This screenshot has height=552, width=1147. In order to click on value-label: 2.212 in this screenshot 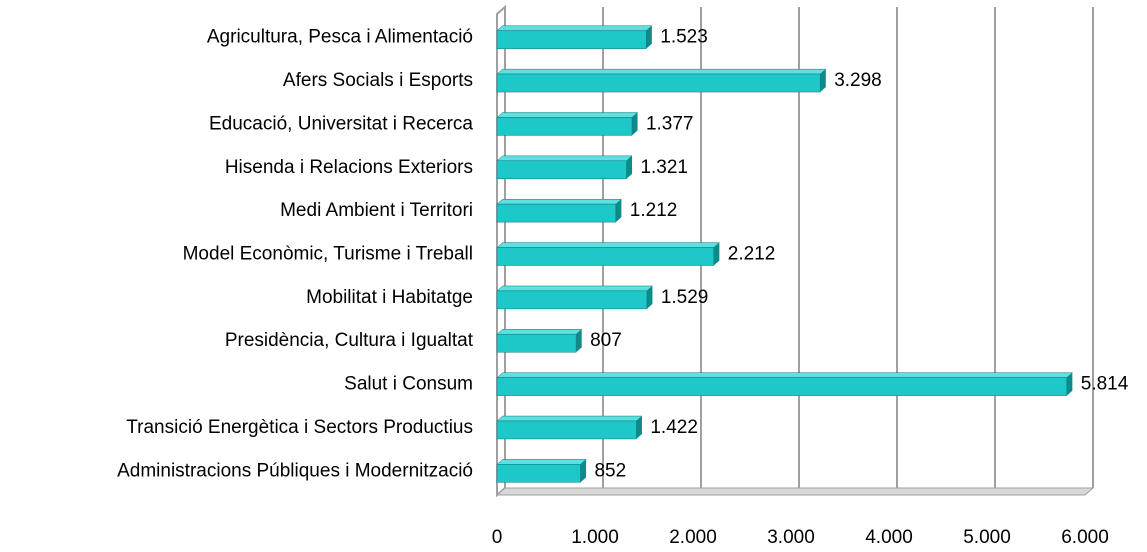, I will do `click(752, 254)`.